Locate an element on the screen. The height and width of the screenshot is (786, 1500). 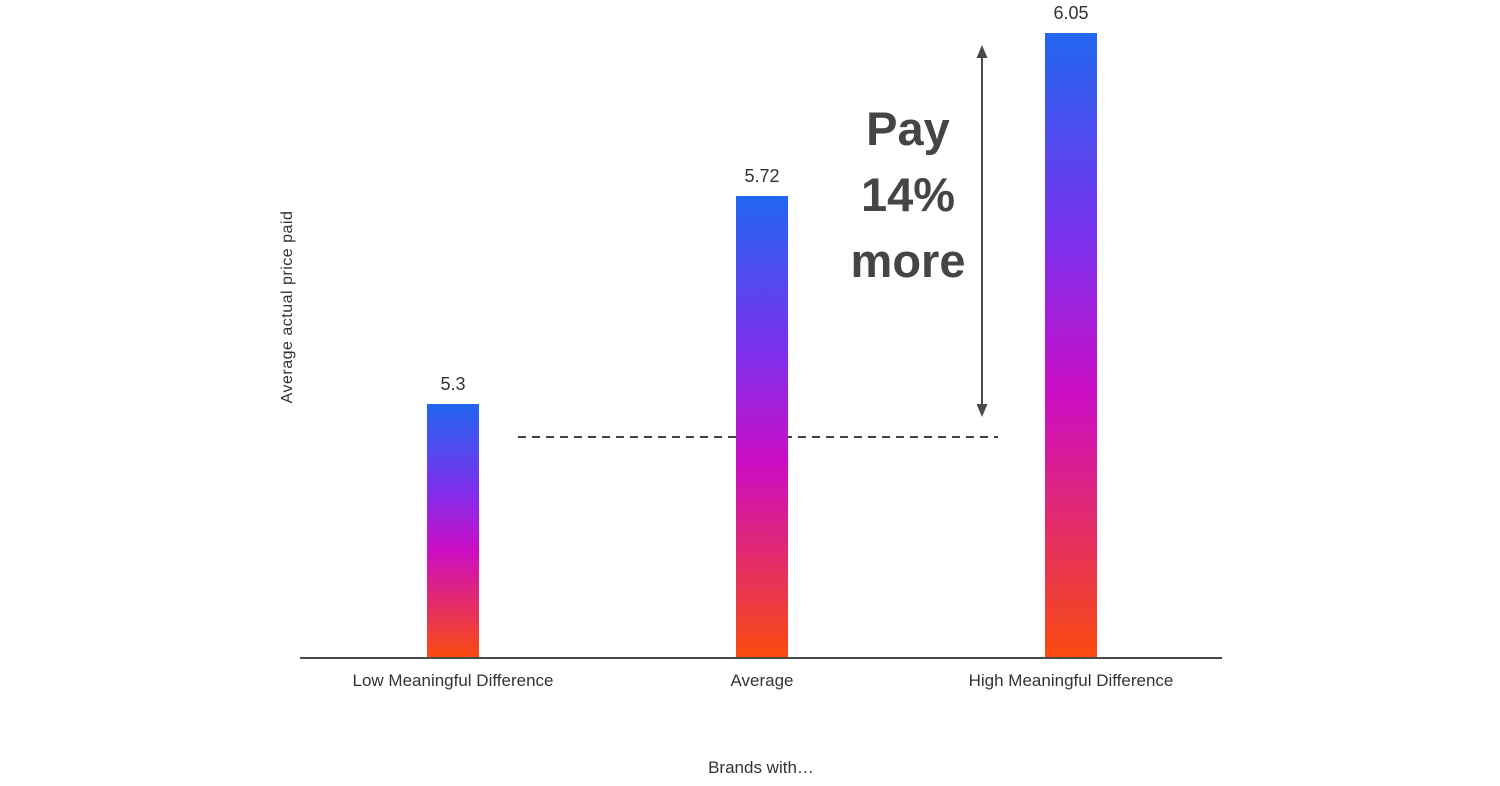
bar-value-label: 5.72 is located at coordinates (762, 176).